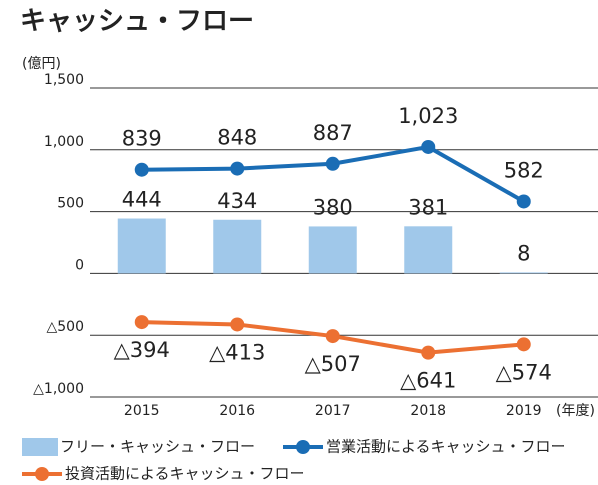  Describe the element at coordinates (64, 142) in the screenshot. I see `y-tick-label: 1,000` at that location.